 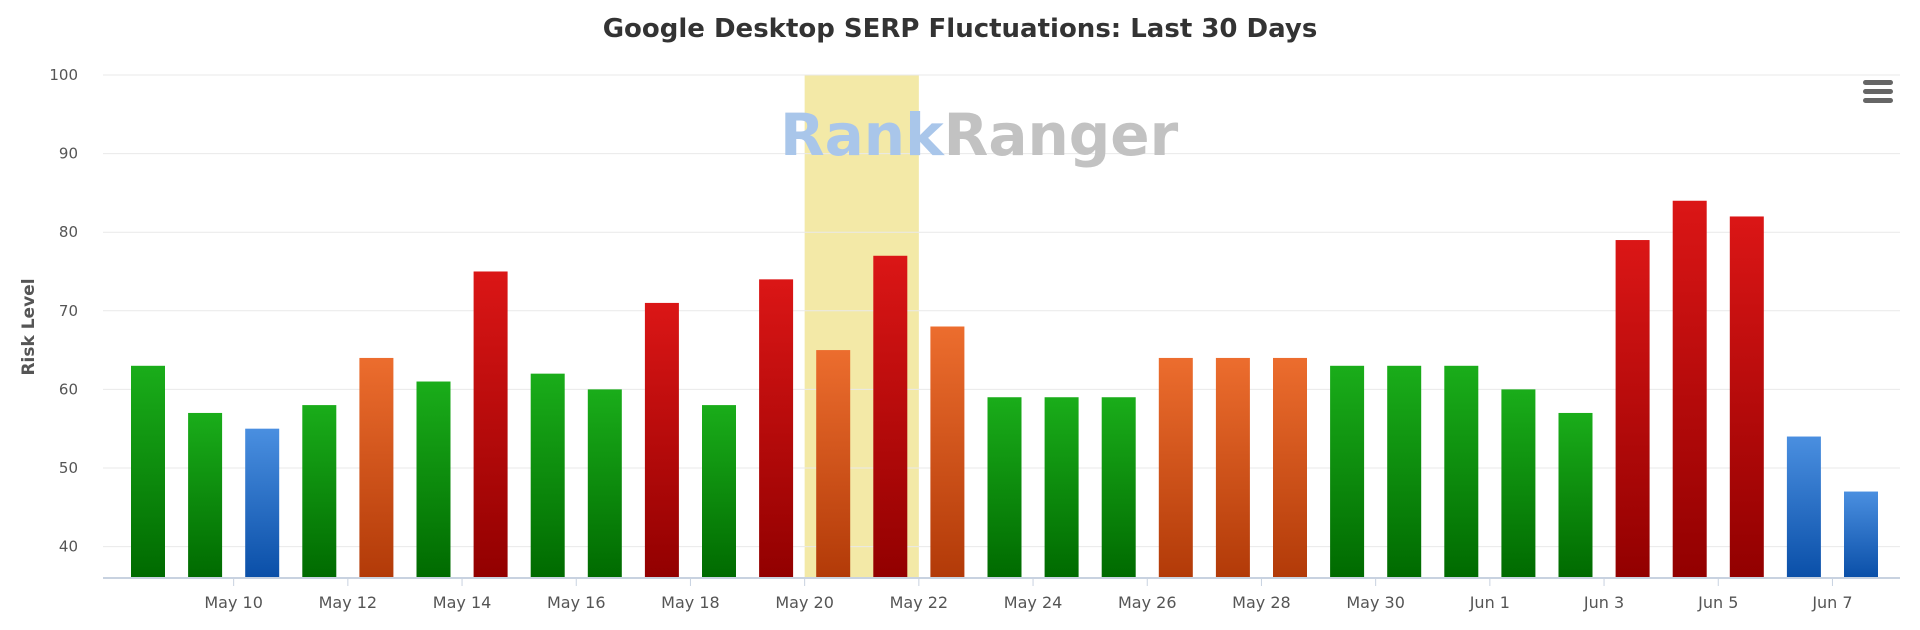 What do you see at coordinates (919, 602) in the screenshot?
I see `x-tick-label: May 22` at bounding box center [919, 602].